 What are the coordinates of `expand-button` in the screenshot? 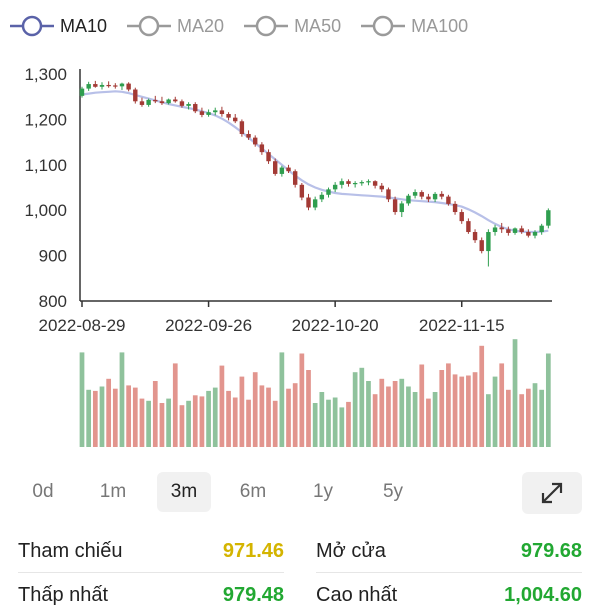 It's located at (552, 493).